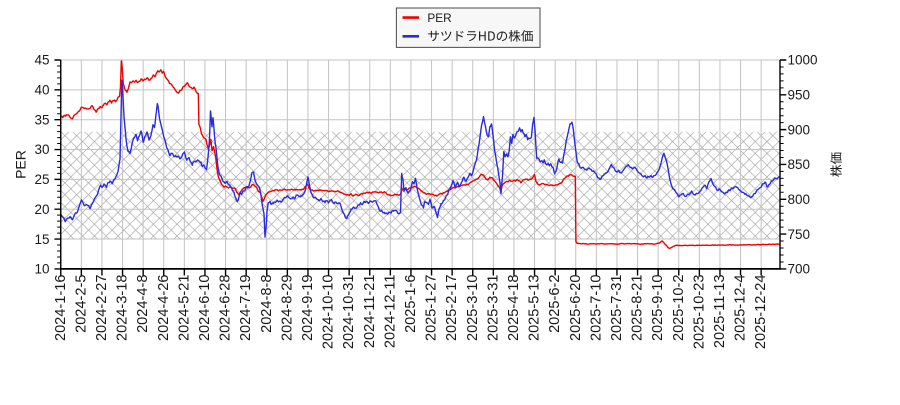 The image size is (900, 405). I want to click on svg-text: 2025-1-6, so click(411, 304).